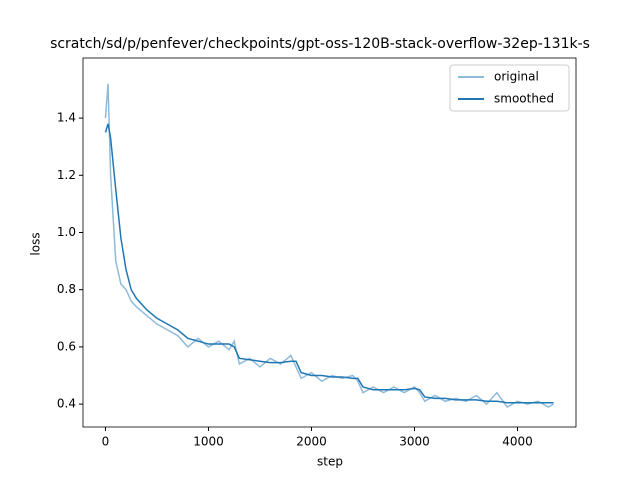 The height and width of the screenshot is (480, 640). Describe the element at coordinates (524, 99) in the screenshot. I see `legend-label: smoothed` at that location.